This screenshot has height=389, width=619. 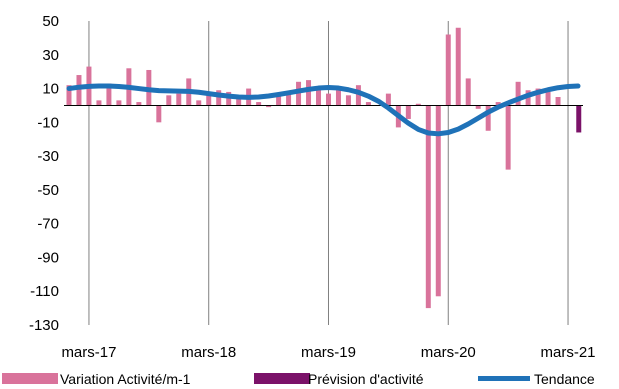 I want to click on y-axis-ticks: 50 30 10 -10 -30 -50 -70 -90 -110 -130, so click(x=44, y=173).